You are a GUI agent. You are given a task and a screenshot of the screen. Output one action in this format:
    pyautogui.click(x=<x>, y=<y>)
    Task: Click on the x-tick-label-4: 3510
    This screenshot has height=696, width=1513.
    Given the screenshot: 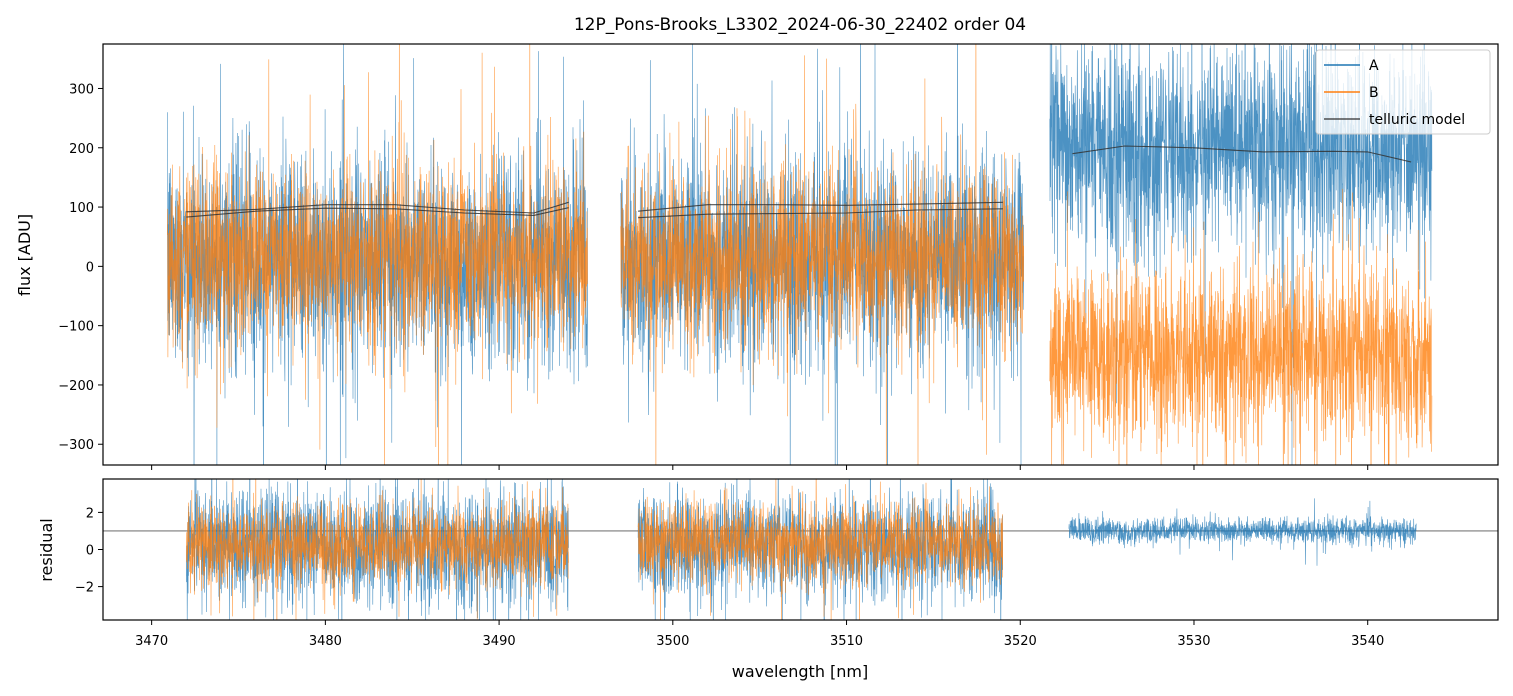 What is the action you would take?
    pyautogui.click(x=846, y=641)
    